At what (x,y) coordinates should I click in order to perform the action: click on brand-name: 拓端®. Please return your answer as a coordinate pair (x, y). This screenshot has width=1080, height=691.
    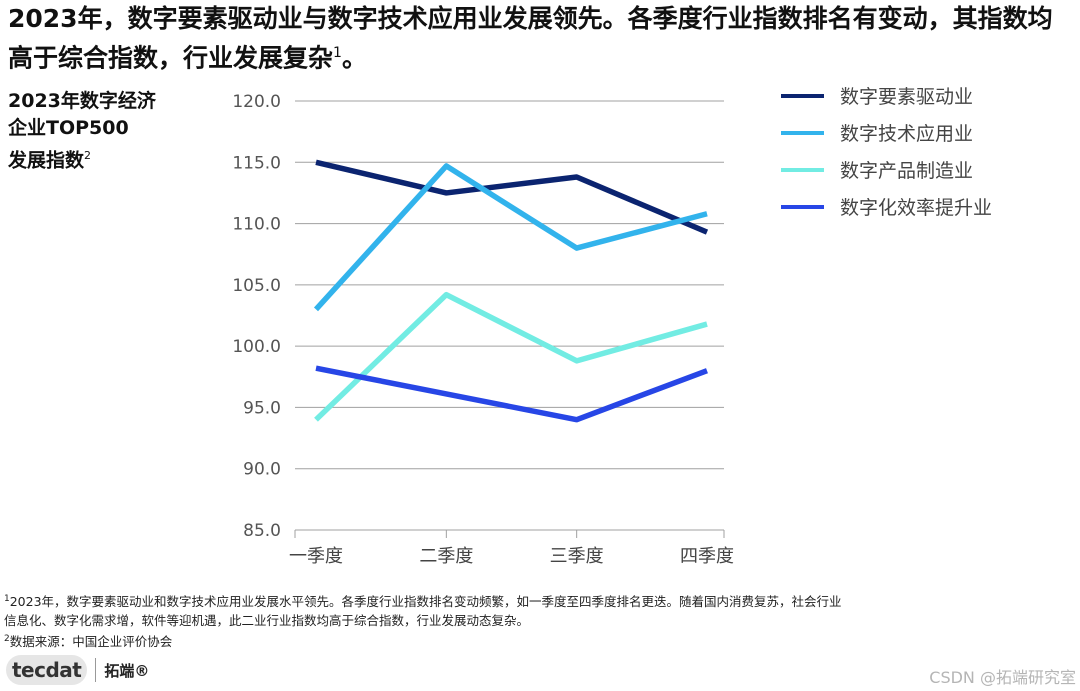
    Looking at the image, I should click on (127, 670).